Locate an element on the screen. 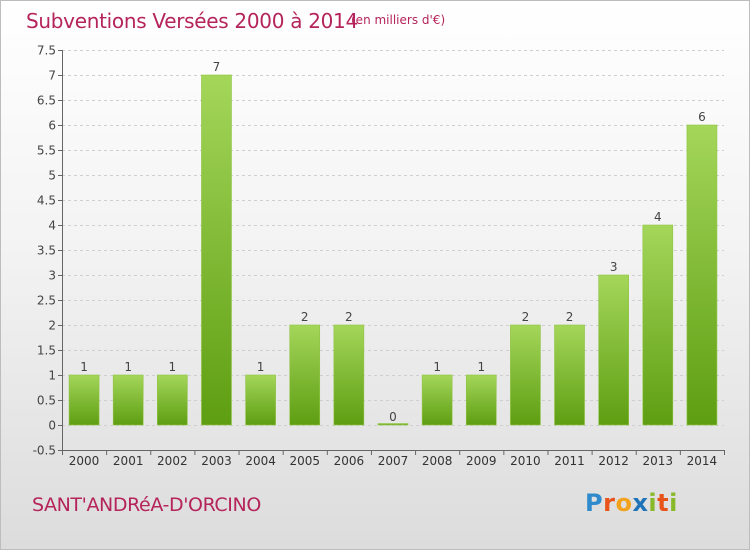 This screenshot has height=550, width=750. commune-name: SANT'ANDRéA-D'ORCINO is located at coordinates (146, 505).